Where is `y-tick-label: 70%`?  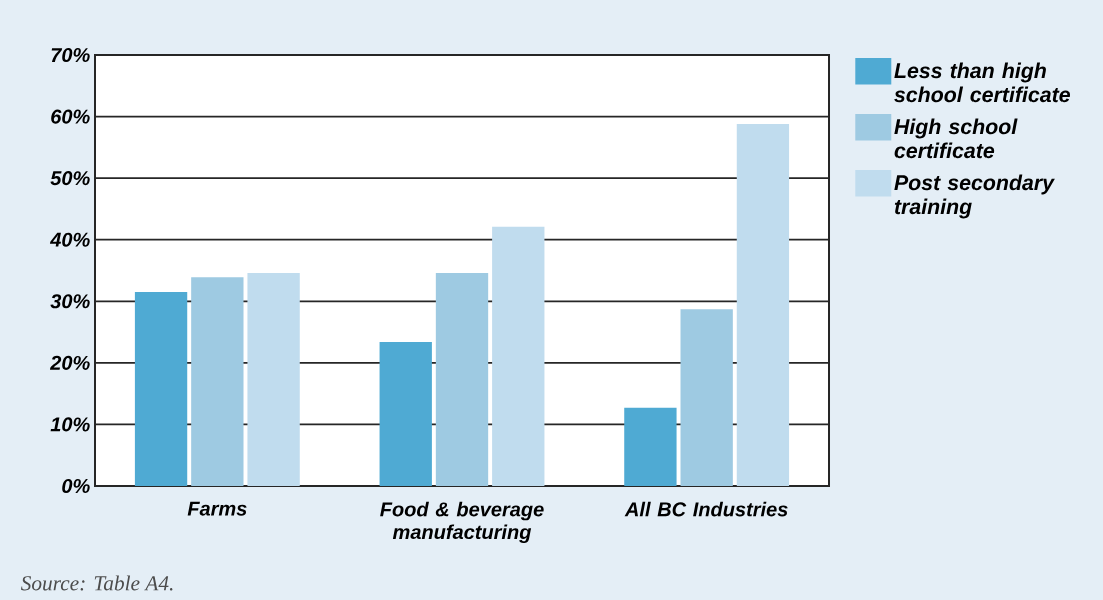
y-tick-label: 70% is located at coordinates (70, 55).